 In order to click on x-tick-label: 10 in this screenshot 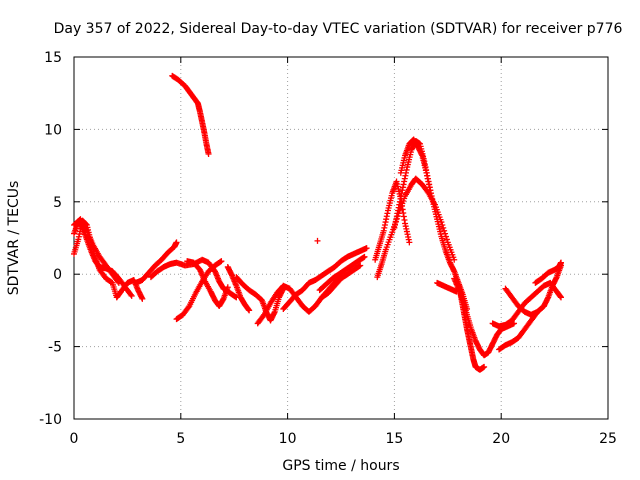, I will do `click(288, 439)`.